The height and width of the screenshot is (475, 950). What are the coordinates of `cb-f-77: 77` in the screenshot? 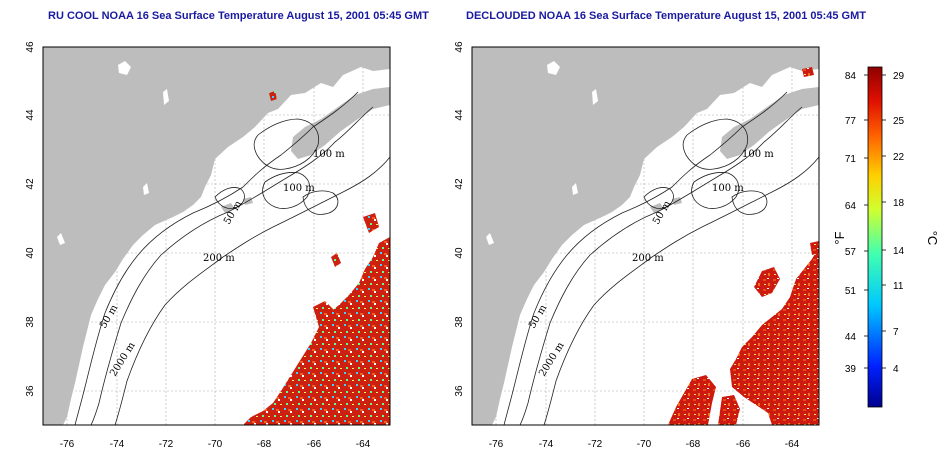 It's located at (851, 121).